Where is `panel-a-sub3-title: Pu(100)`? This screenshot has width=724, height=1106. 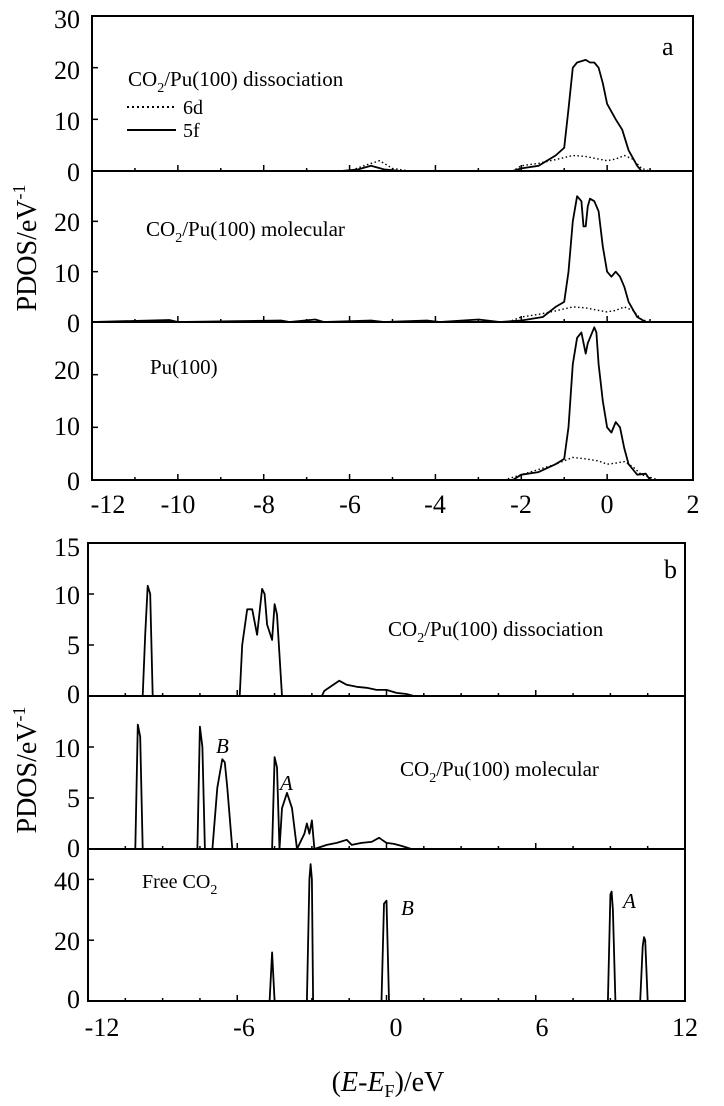 panel-a-sub3-title: Pu(100) is located at coordinates (184, 367).